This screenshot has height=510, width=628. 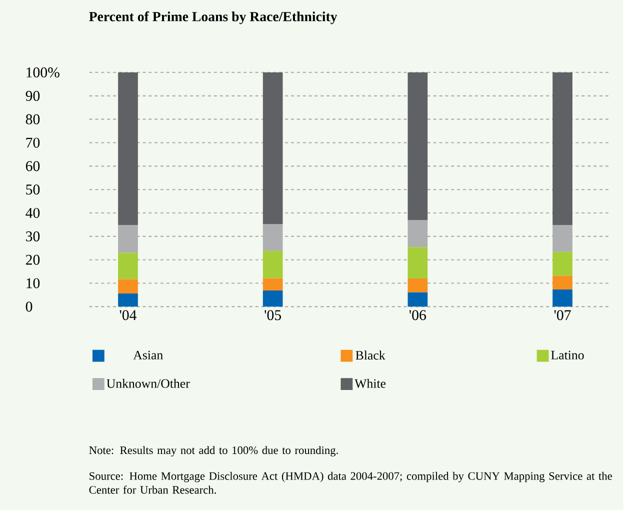 What do you see at coordinates (33, 259) in the screenshot?
I see `y-tick-label: 20` at bounding box center [33, 259].